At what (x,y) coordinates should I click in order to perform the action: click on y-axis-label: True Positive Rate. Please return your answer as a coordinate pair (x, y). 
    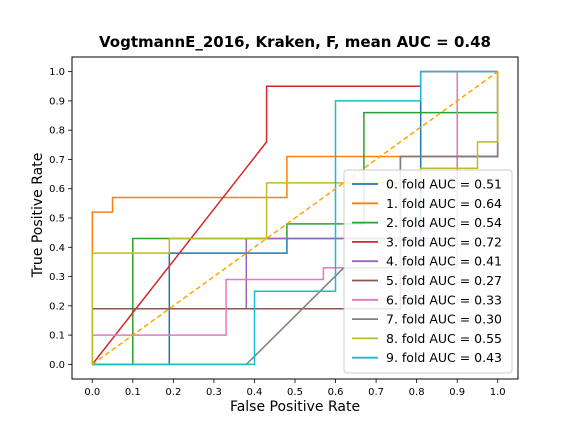
    Looking at the image, I should click on (38, 216).